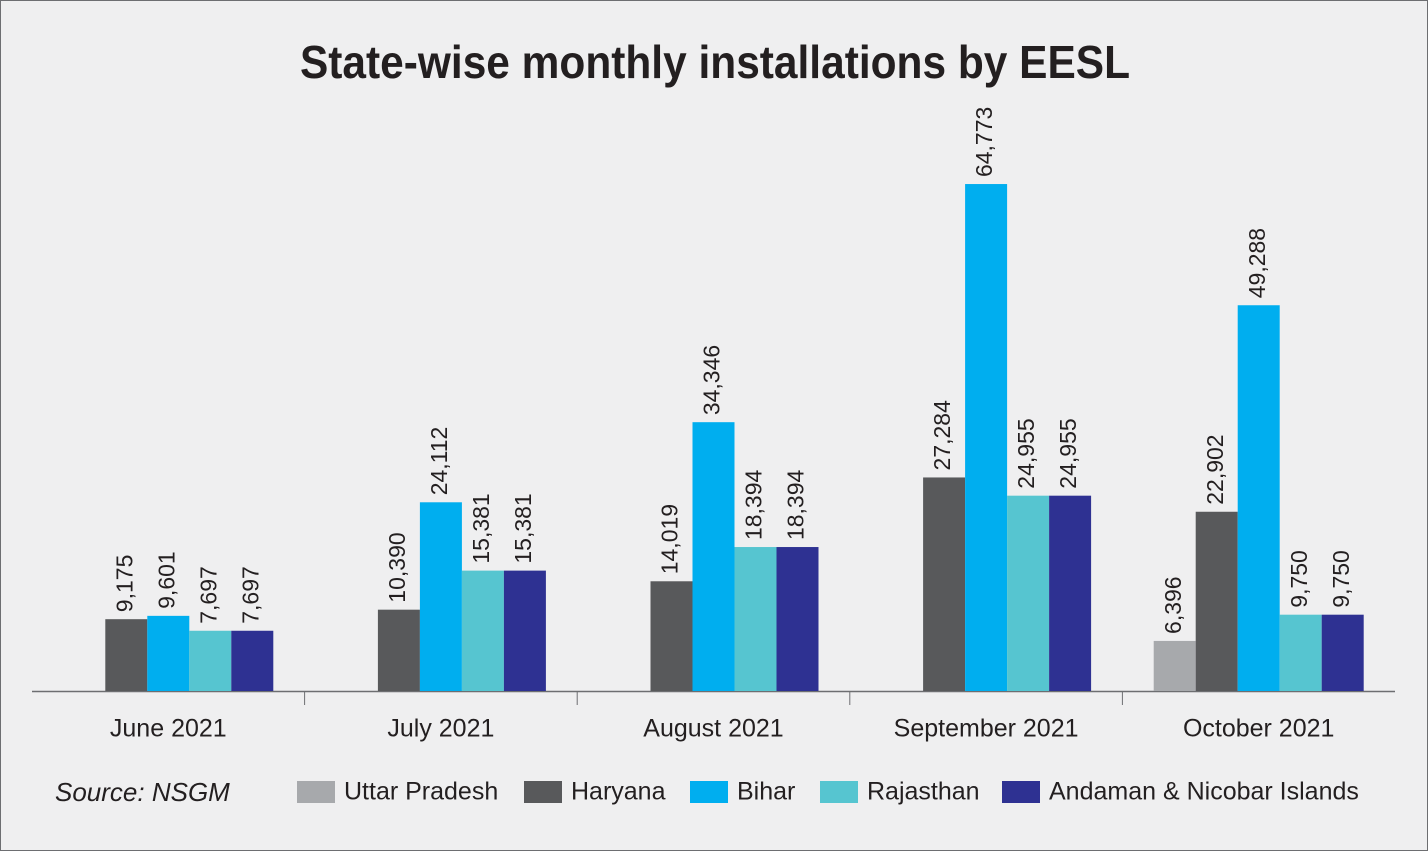  I want to click on x-tick-label: July 2021, so click(440, 729).